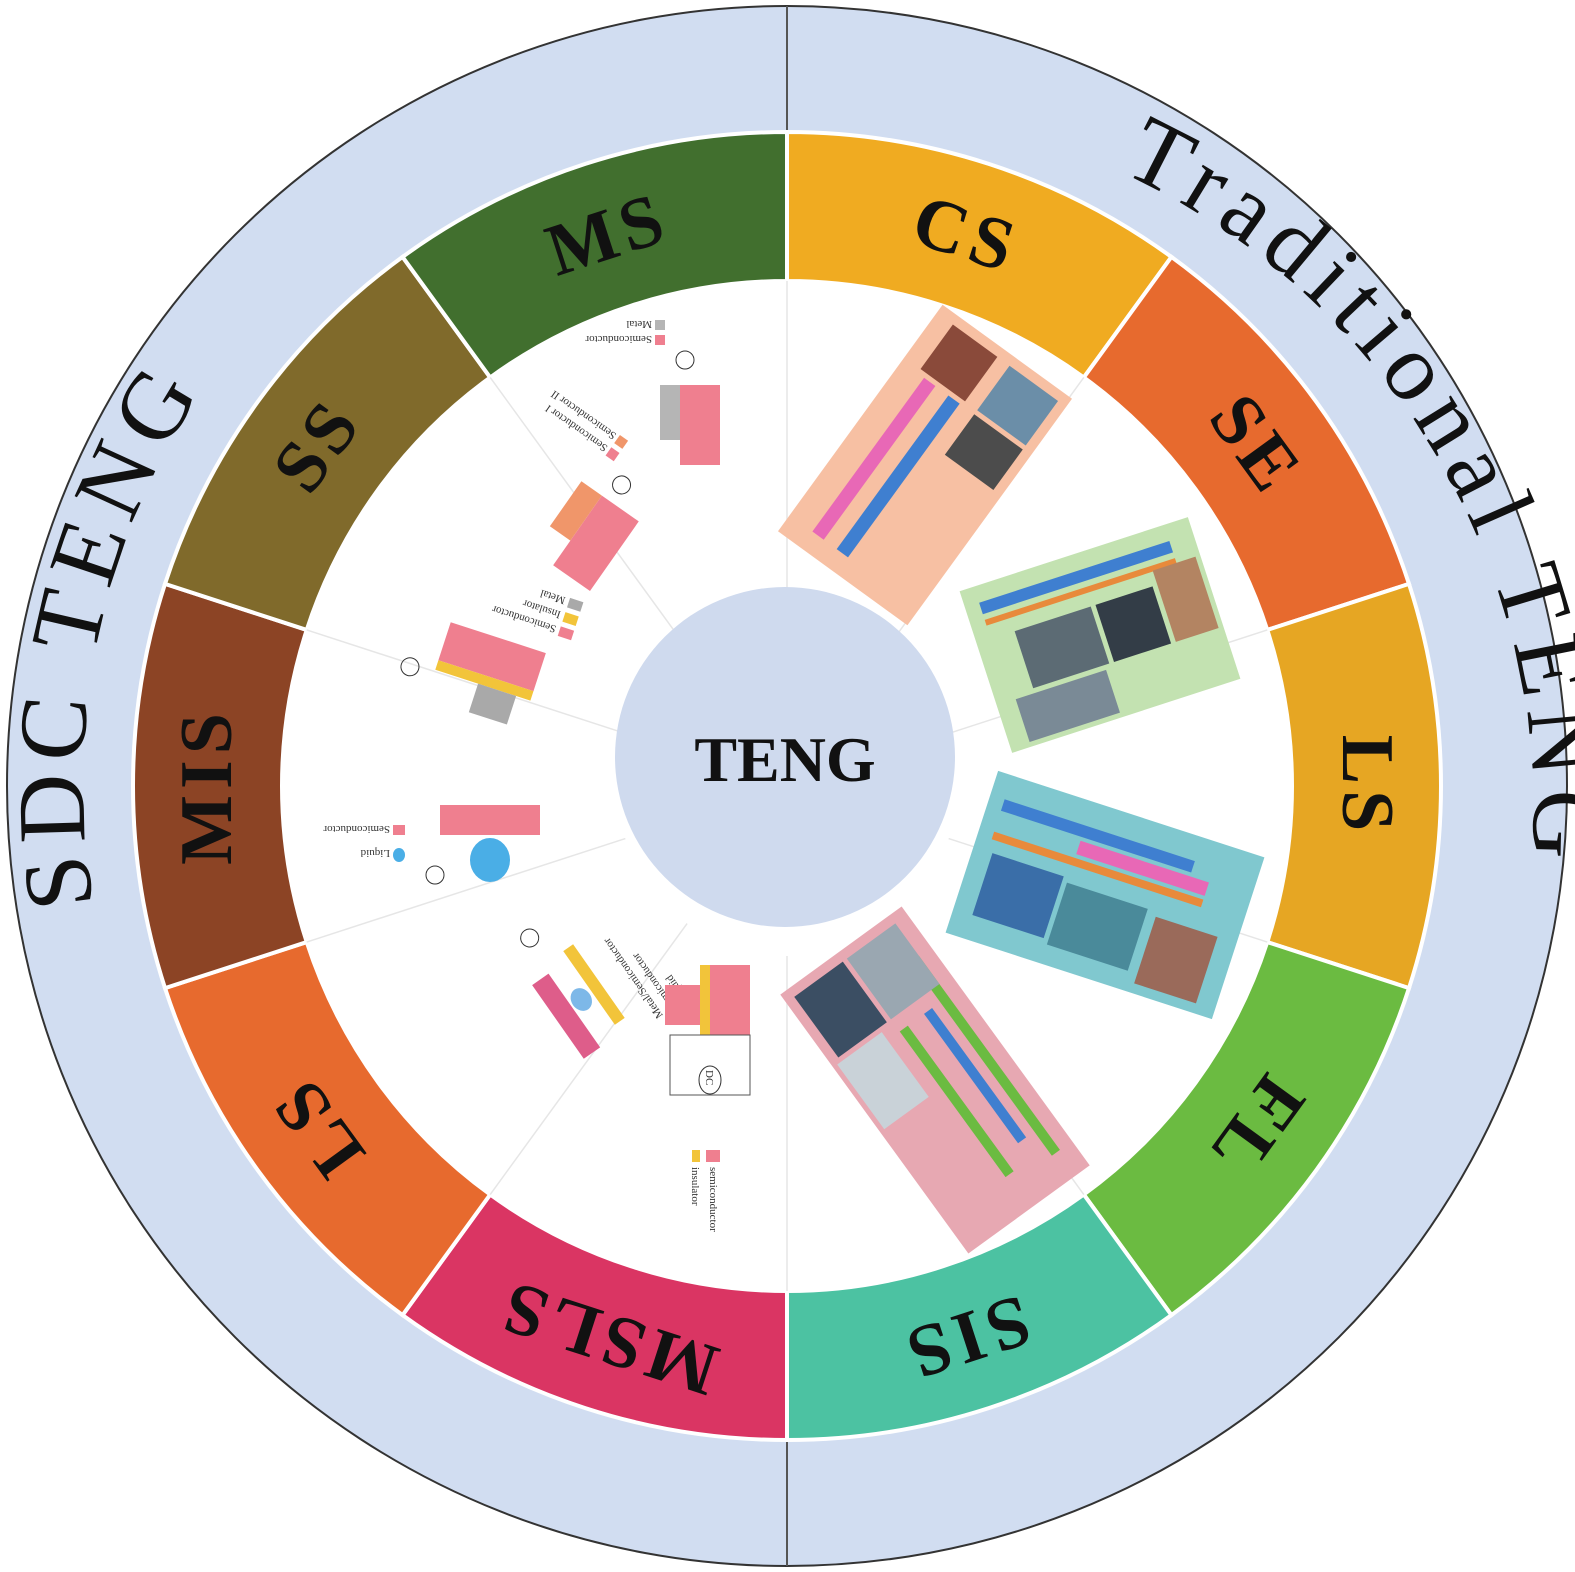 The height and width of the screenshot is (1572, 1575). I want to click on cs-pink-bar, so click(874, 458).